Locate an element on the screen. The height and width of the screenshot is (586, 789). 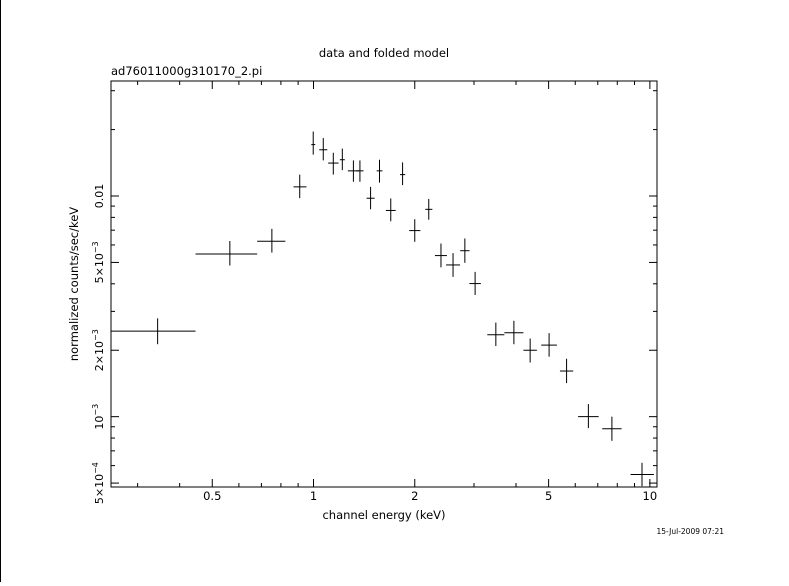
y-tick-label: 2×10−3 is located at coordinates (98, 350).